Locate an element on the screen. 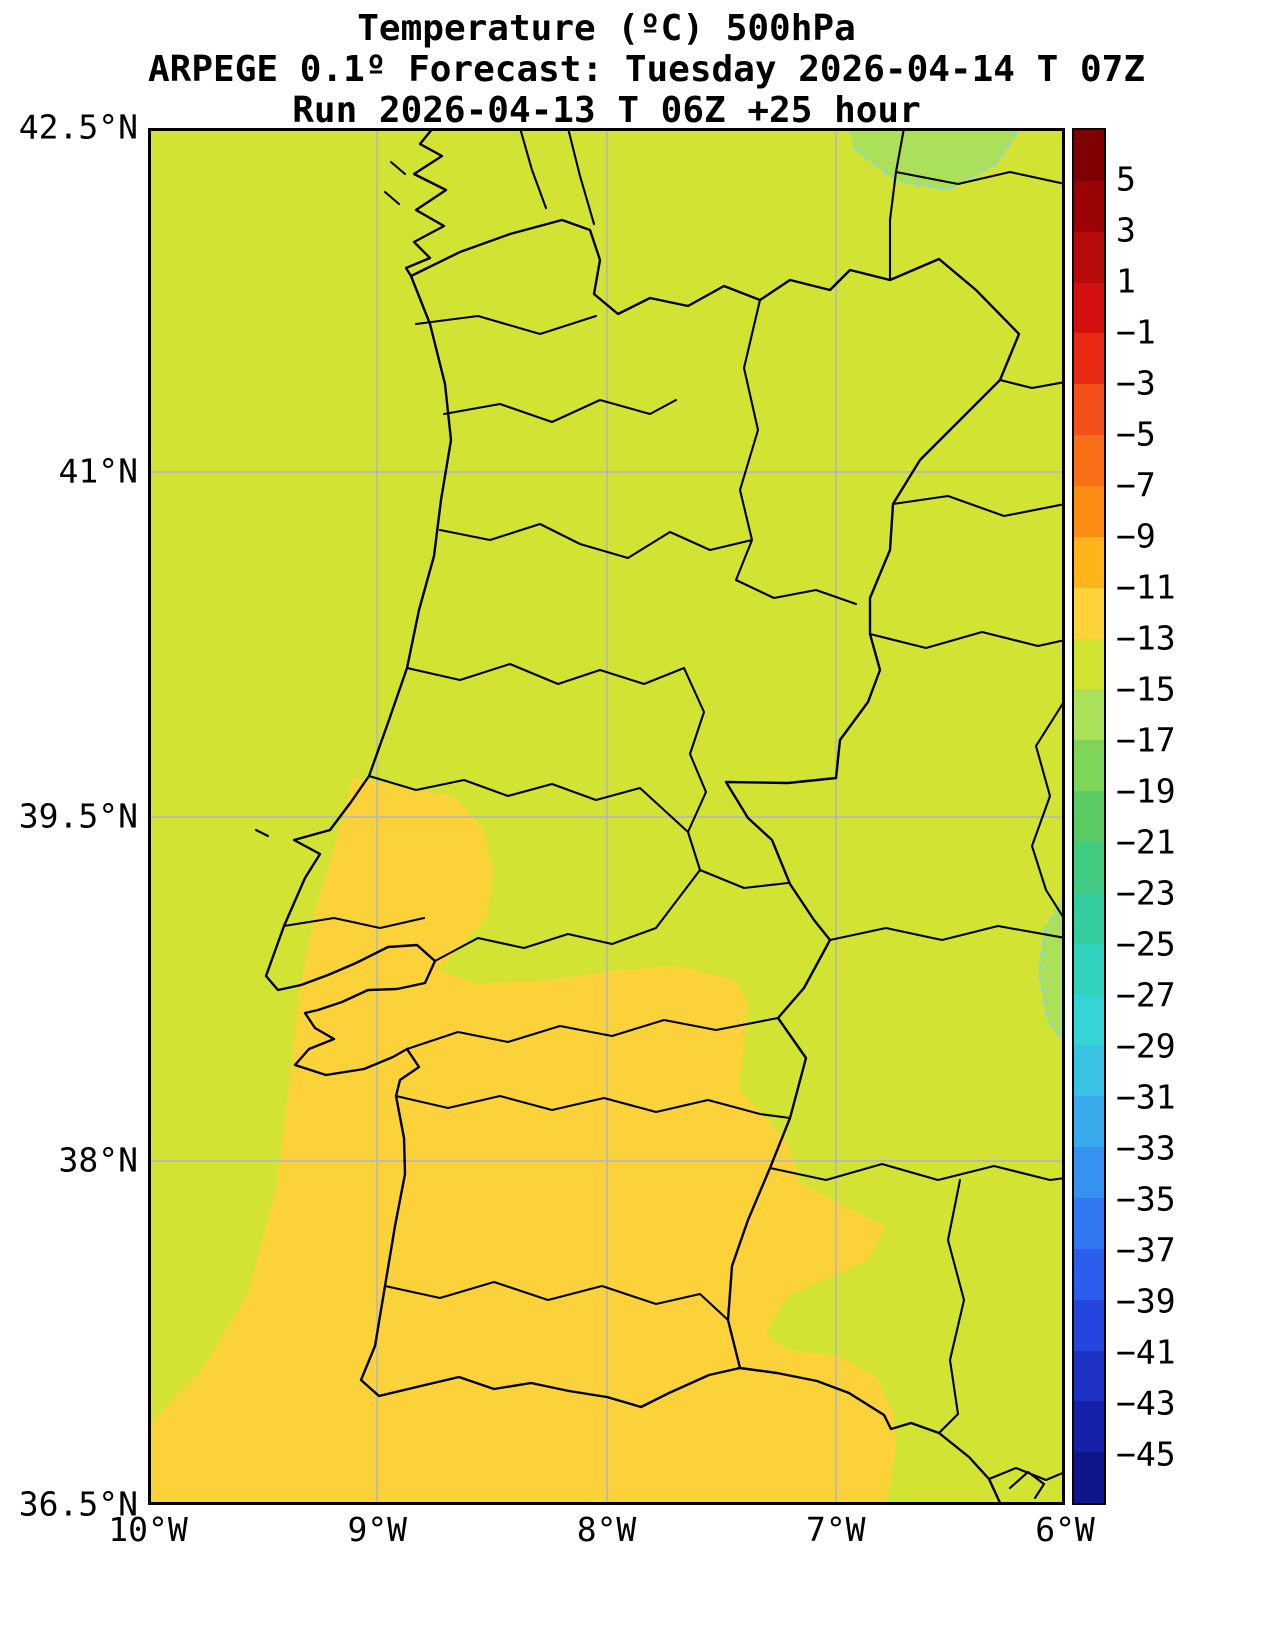  x-axis-tick-label: 8°W is located at coordinates (606, 1529).